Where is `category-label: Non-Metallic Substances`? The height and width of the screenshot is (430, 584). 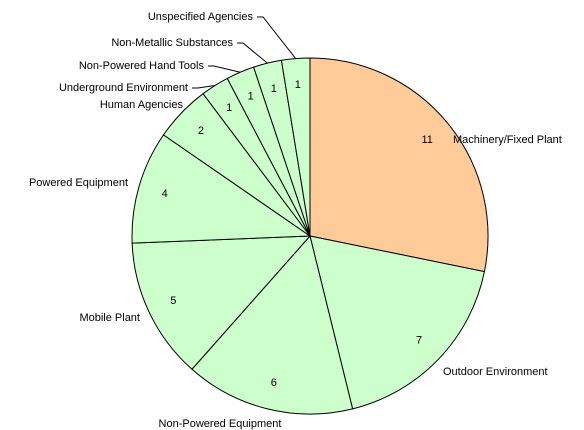
category-label: Non-Metallic Substances is located at coordinates (172, 43).